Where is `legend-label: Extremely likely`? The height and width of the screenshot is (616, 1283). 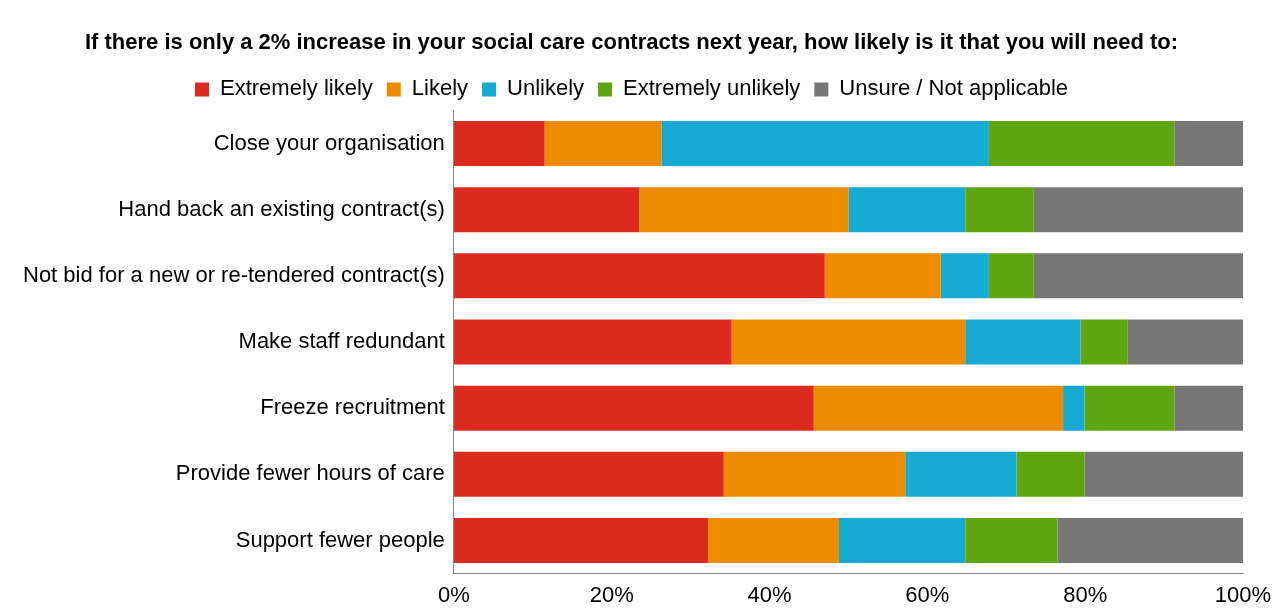 legend-label: Extremely likely is located at coordinates (296, 88).